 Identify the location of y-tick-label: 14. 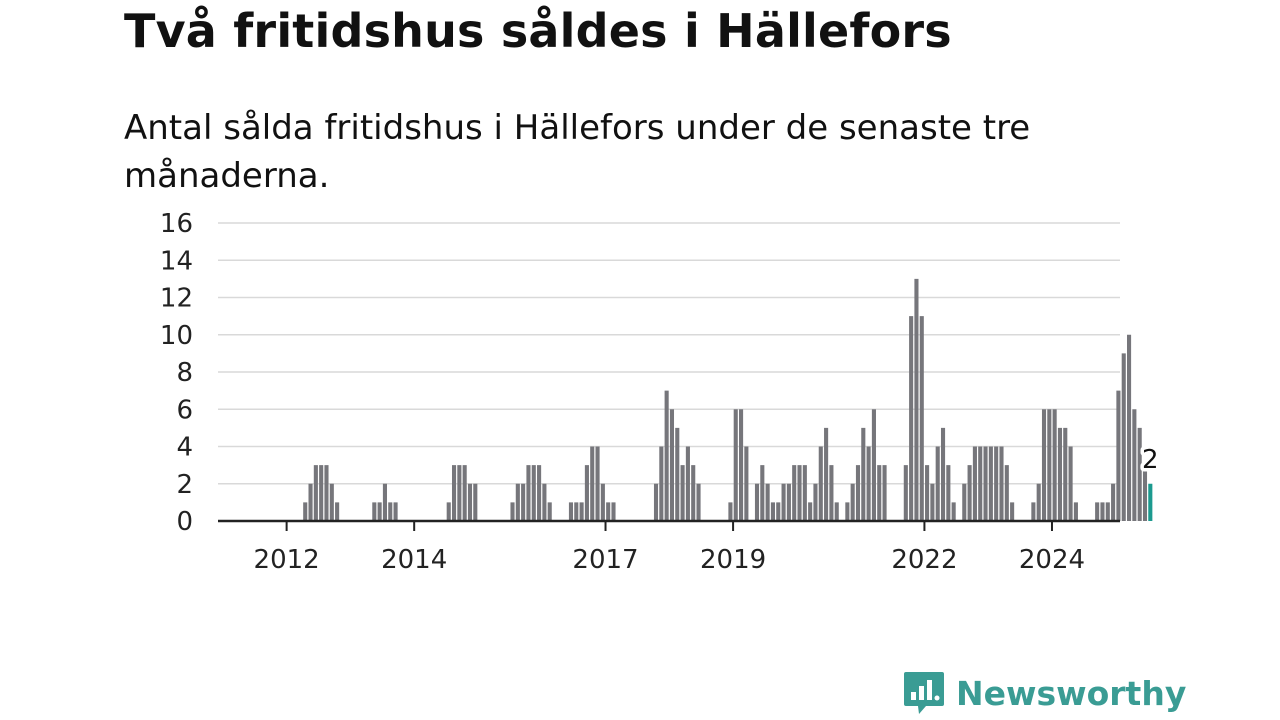
(176, 261).